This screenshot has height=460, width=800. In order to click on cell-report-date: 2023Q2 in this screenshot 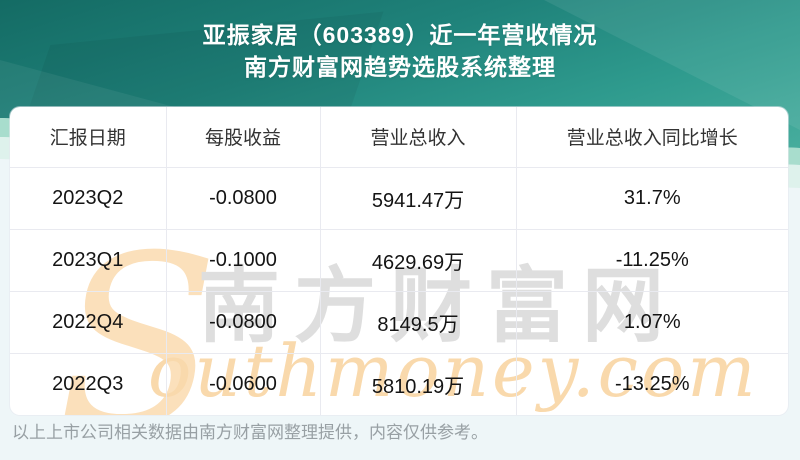, I will do `click(88, 198)`.